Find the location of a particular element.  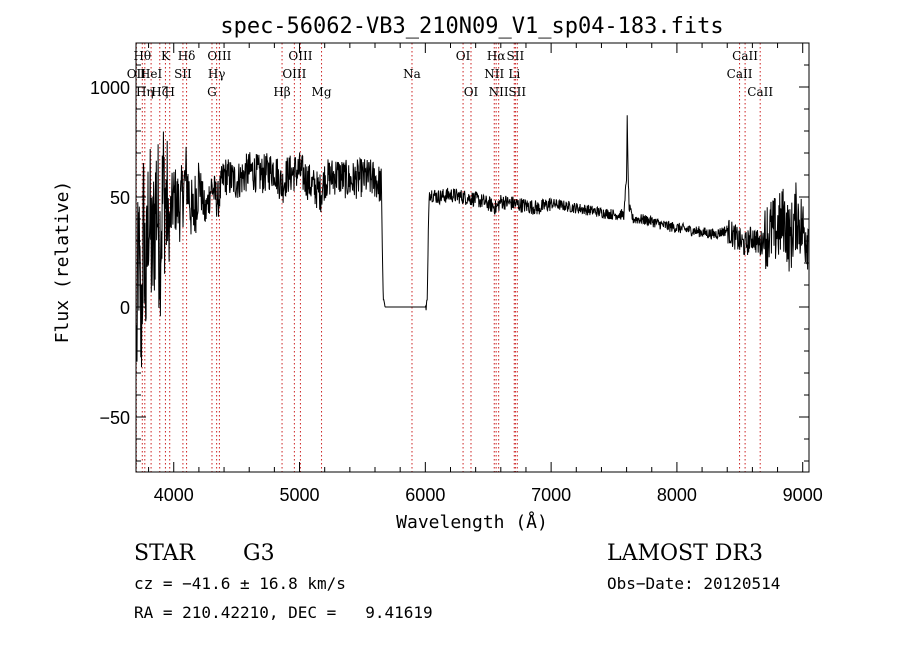

line-marker-label: Hη is located at coordinates (145, 92).